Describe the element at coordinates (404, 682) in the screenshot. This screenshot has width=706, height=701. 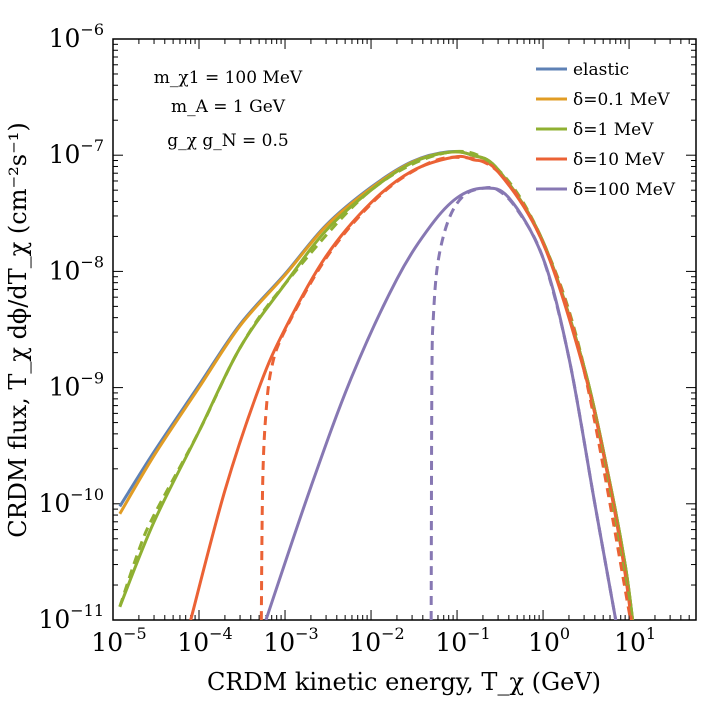
I see `x-axis-title: CRDM kinetic energy, T_χ (GeV)` at that location.